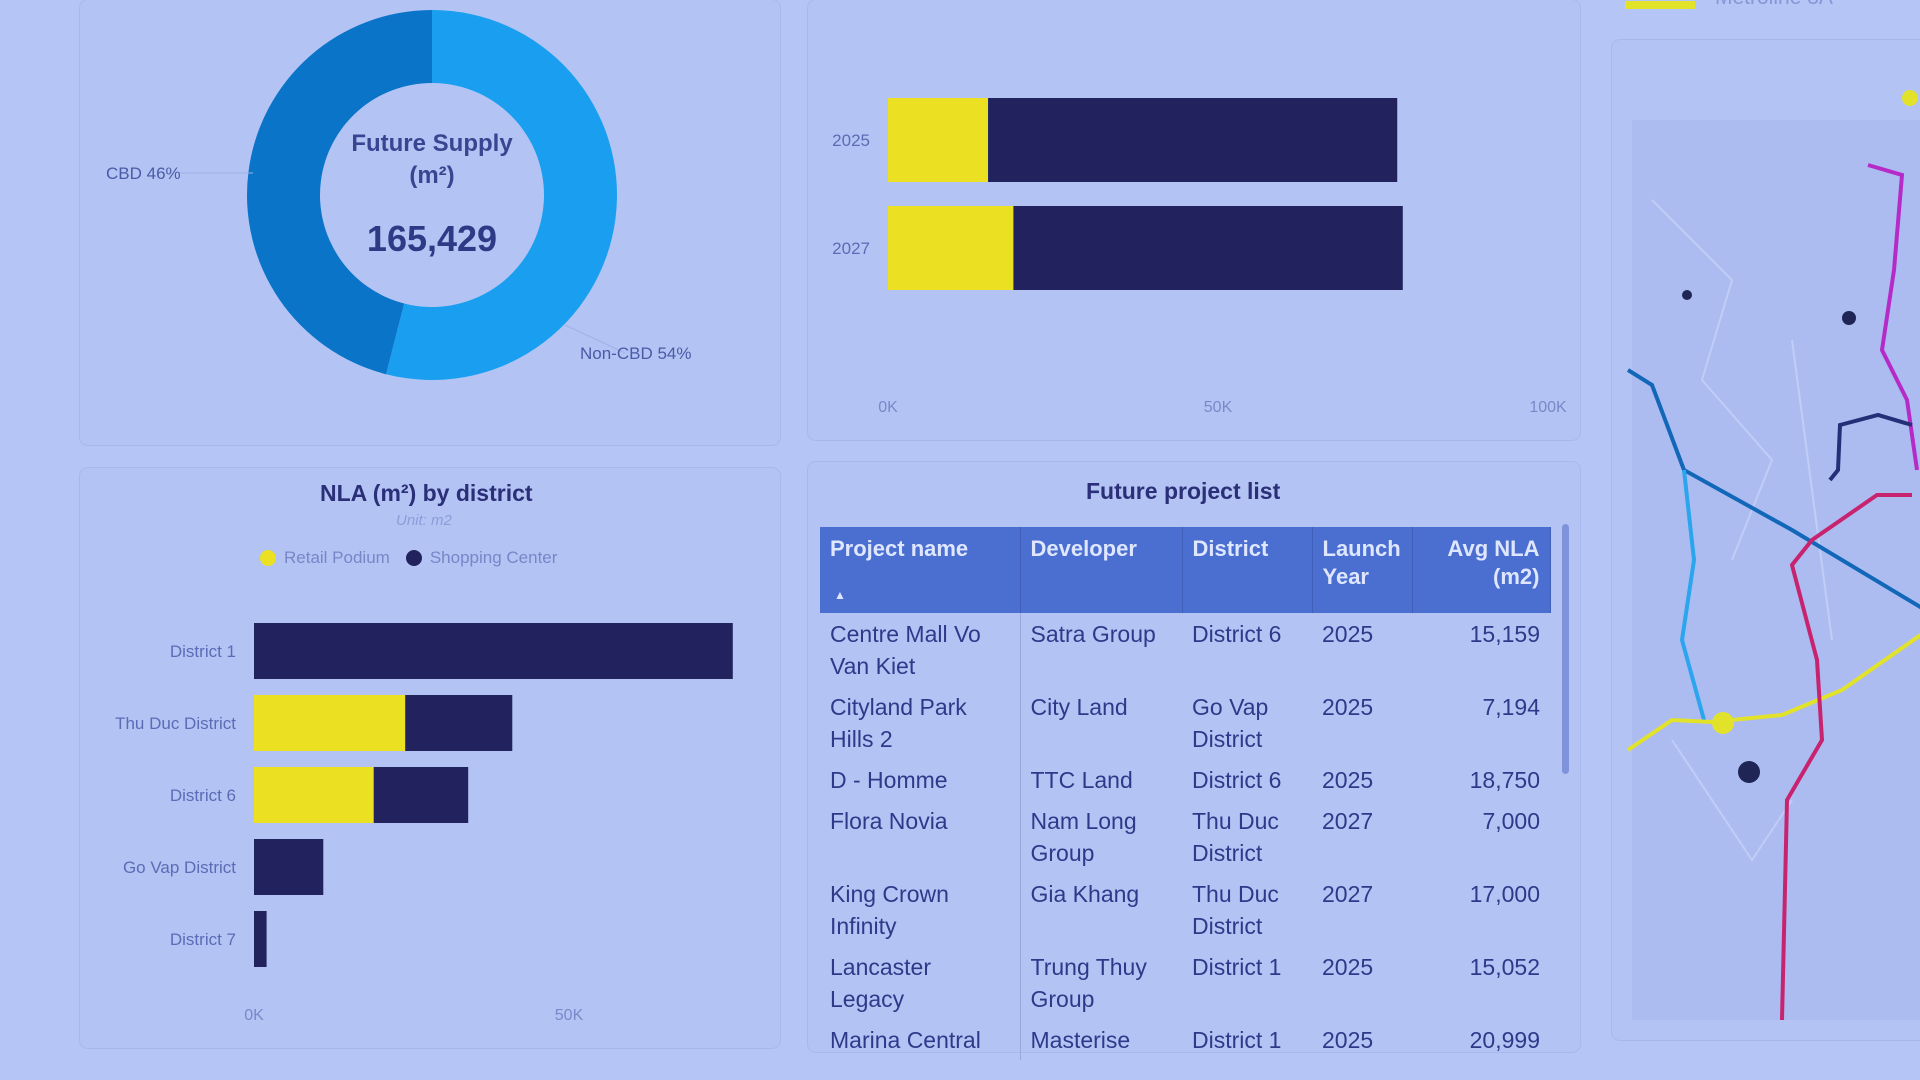 The width and height of the screenshot is (1920, 1080). Describe the element at coordinates (459, 723) in the screenshot. I see `bar-thu-duc-district-shopping-center` at that location.